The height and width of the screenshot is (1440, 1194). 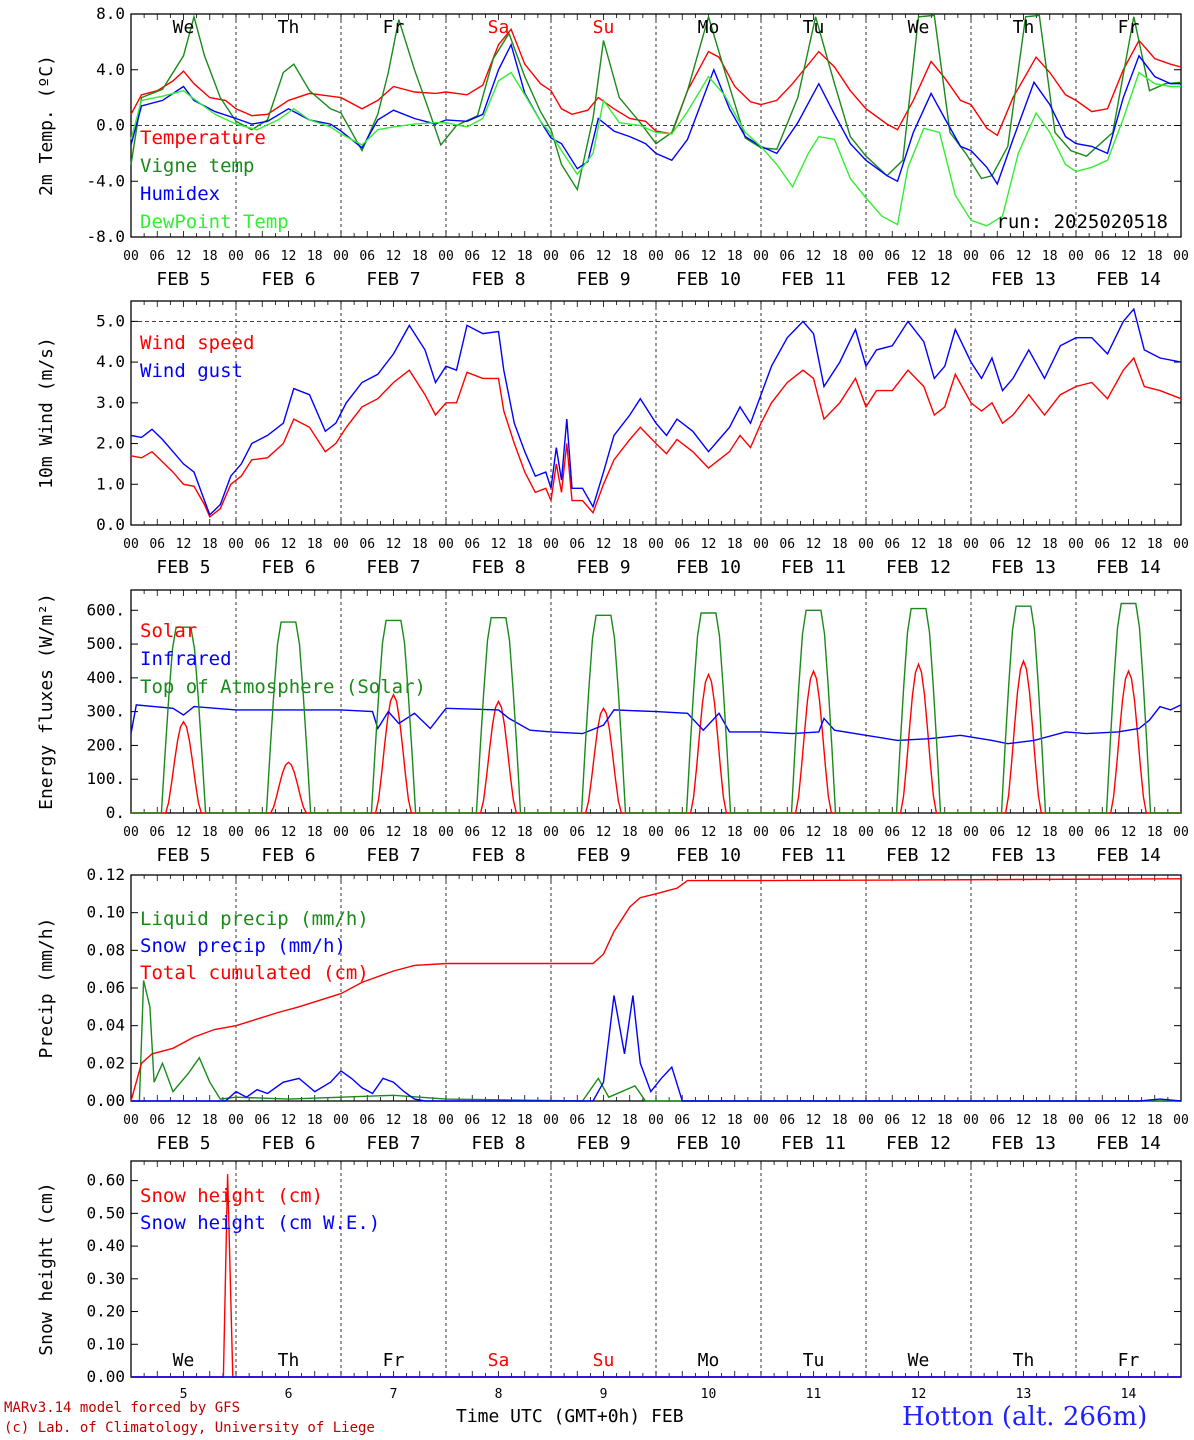 I want to click on day-name-label: Th, so click(x=1024, y=27).